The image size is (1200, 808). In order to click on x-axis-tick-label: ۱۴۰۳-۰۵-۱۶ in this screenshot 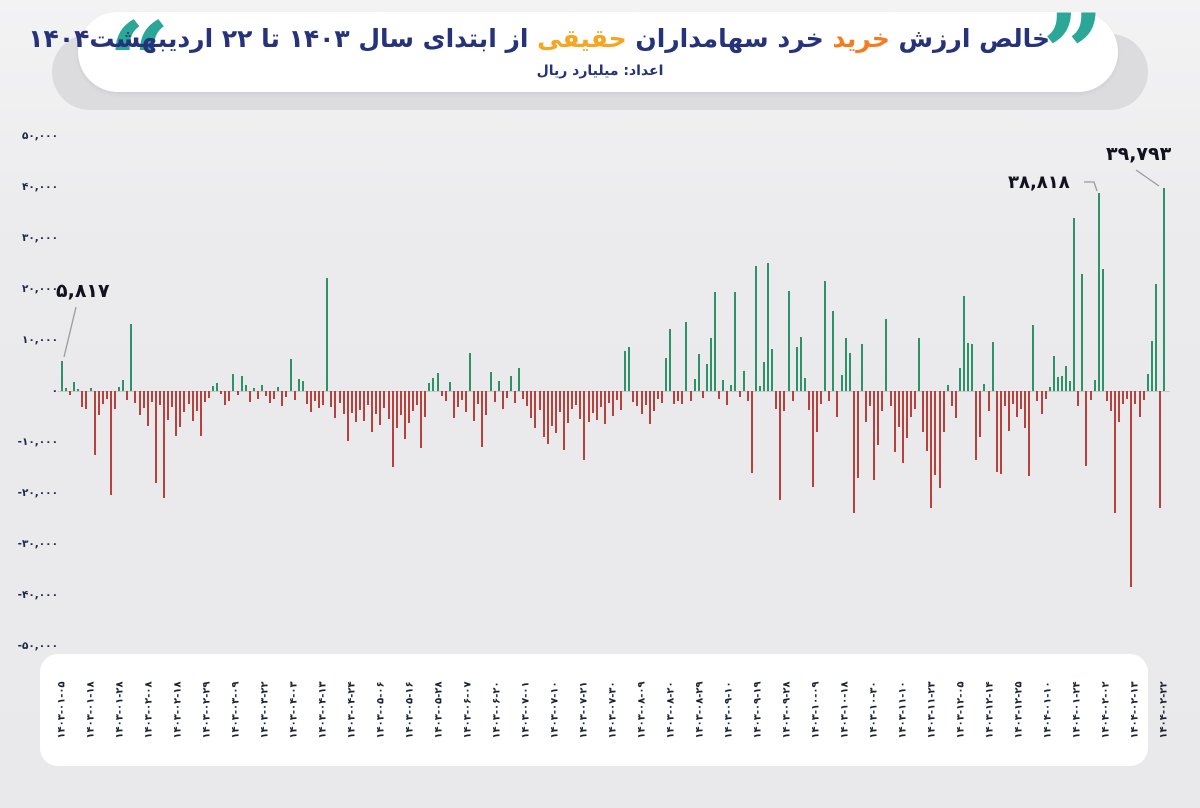, I will do `click(410, 710)`.